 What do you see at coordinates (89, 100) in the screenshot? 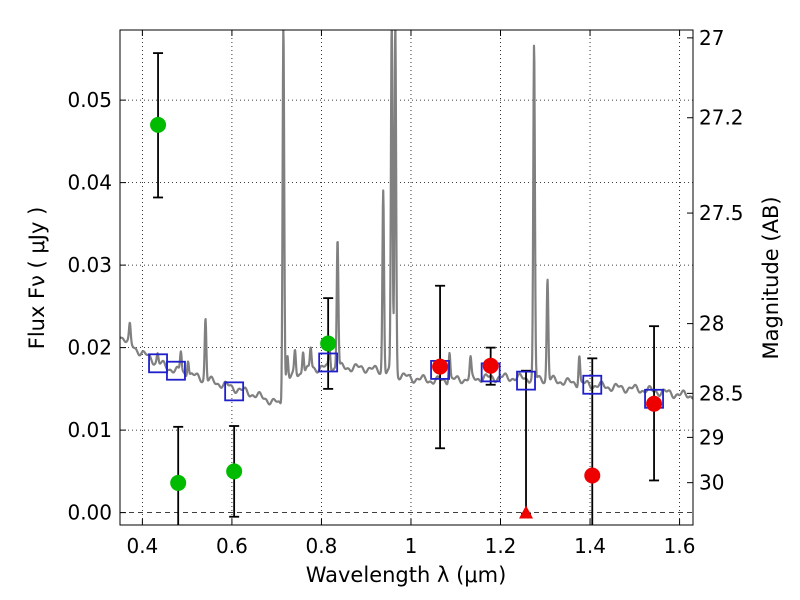
I see `y-tick-label: 0.05` at bounding box center [89, 100].